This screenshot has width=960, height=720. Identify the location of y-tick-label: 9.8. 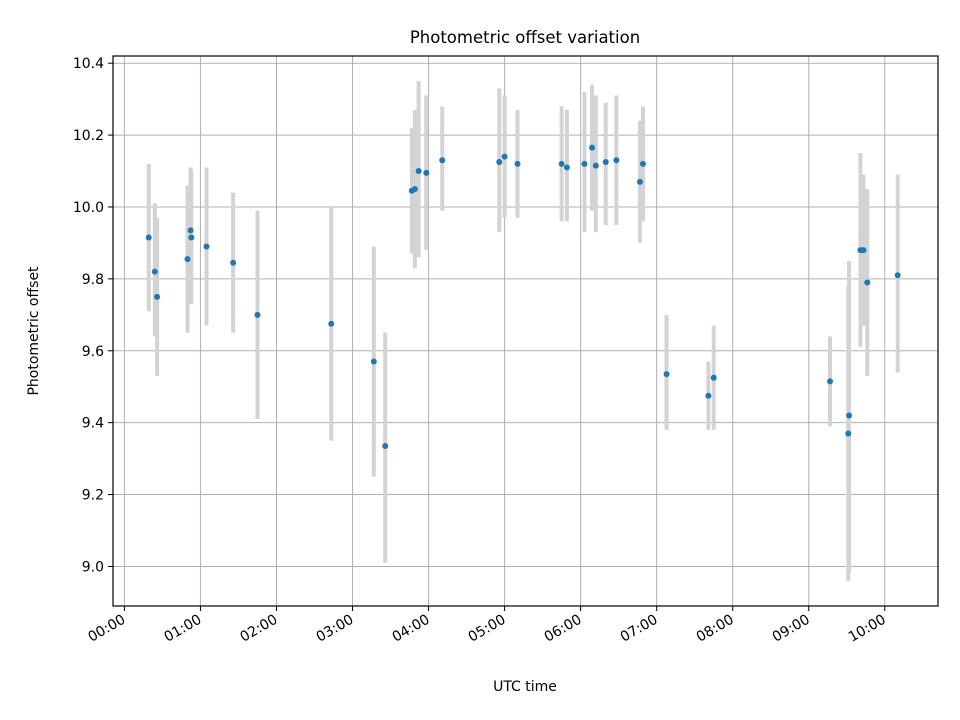
(93, 280).